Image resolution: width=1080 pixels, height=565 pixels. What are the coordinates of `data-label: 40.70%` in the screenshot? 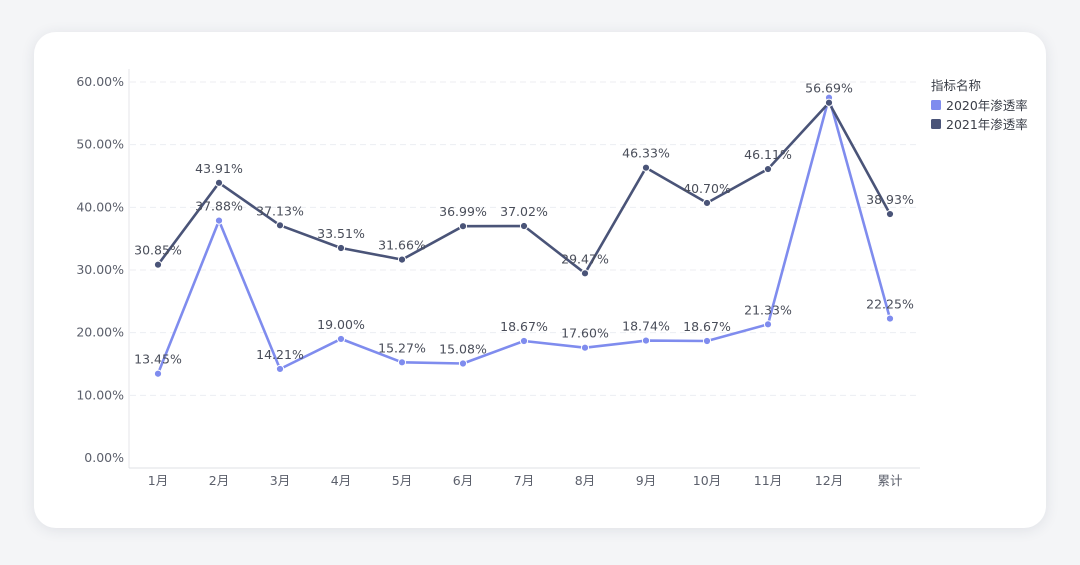 It's located at (707, 188).